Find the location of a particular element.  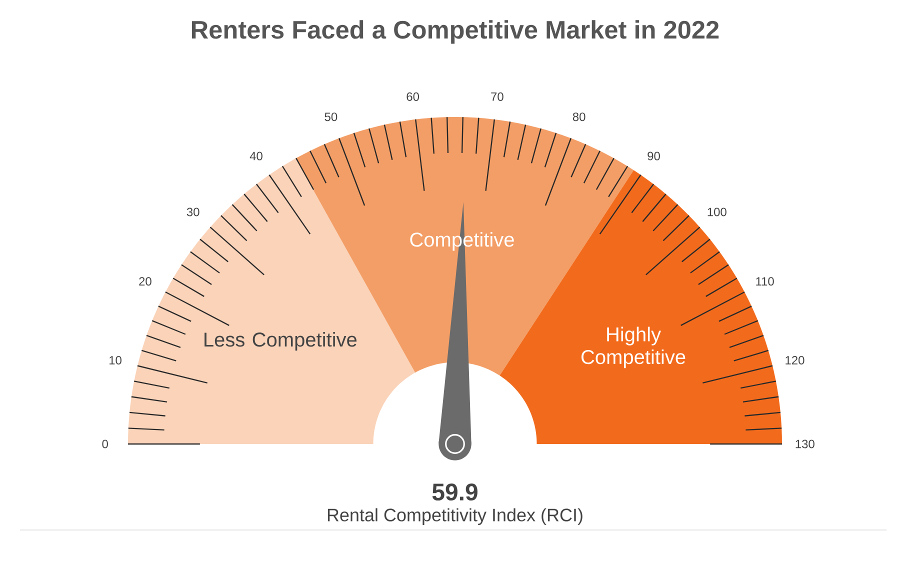

text: 80 is located at coordinates (579, 117).